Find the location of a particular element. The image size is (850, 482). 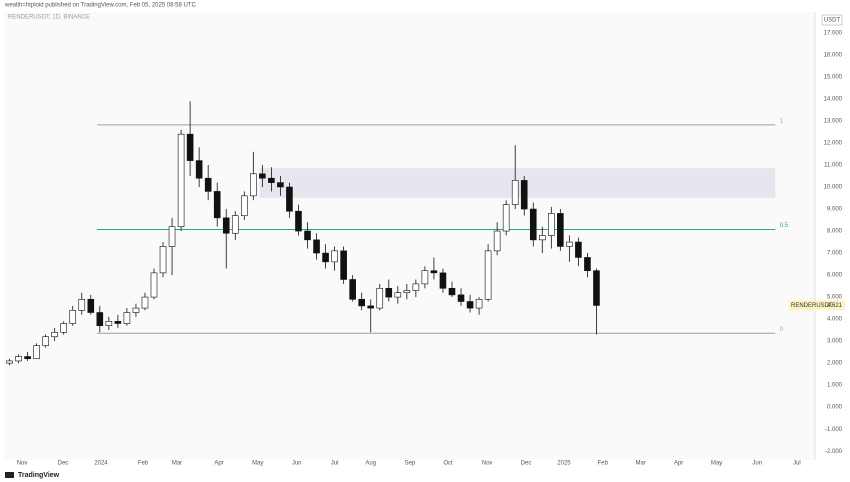

x-tick-label: May is located at coordinates (257, 464).